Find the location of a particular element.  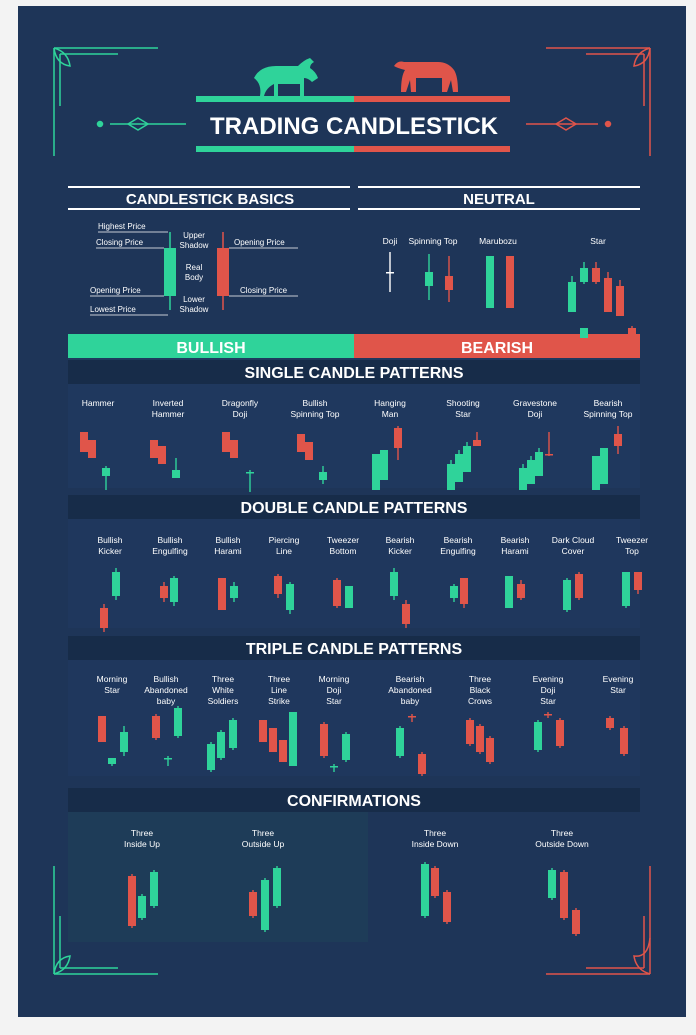

neutral-pattern: Spinning Top is located at coordinates (433, 269).